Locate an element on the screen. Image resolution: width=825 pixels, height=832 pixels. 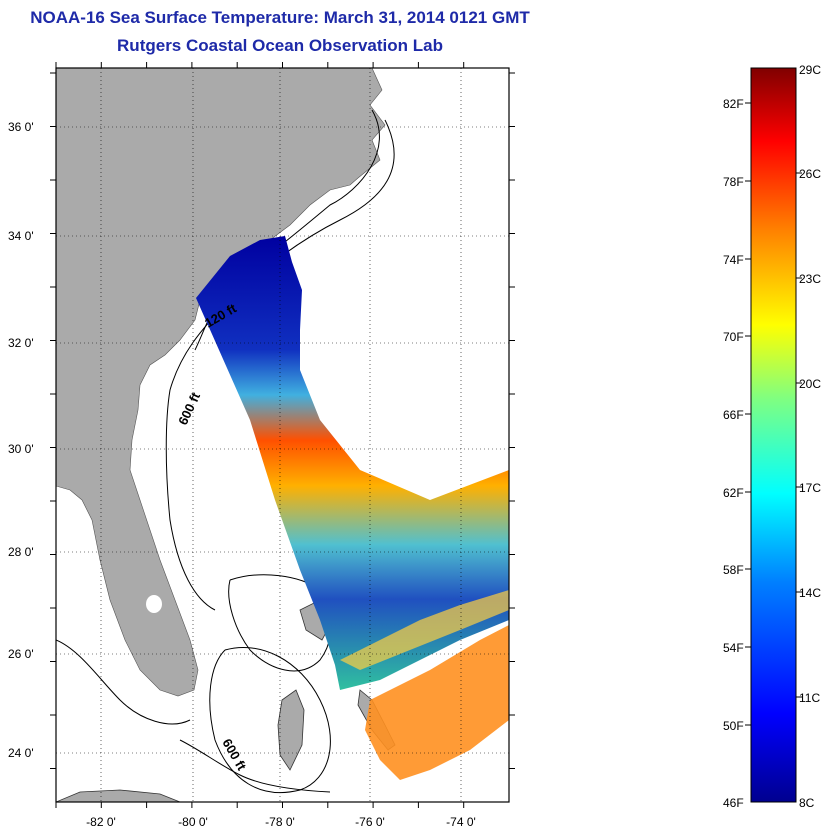
lat-label-24: 24 0' is located at coordinates (21, 753).